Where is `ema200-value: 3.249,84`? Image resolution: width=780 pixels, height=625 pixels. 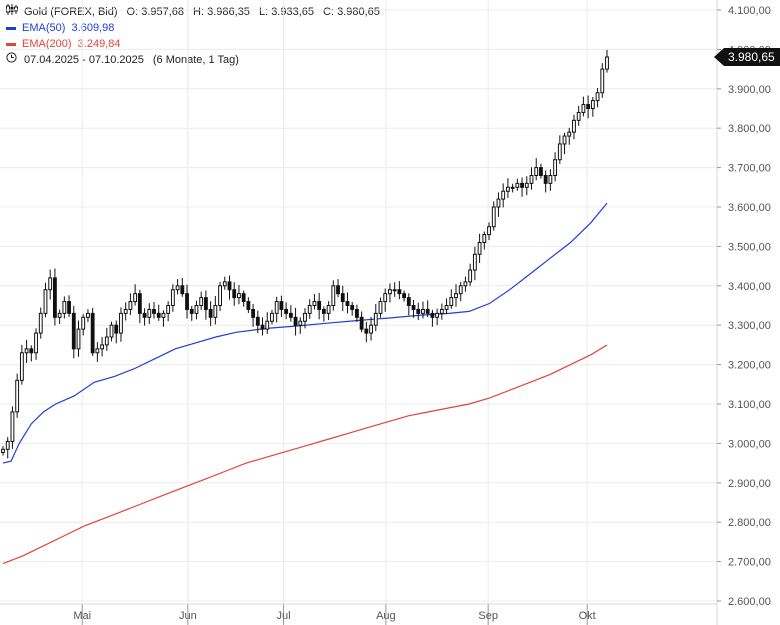
ema200-value: 3.249,84 is located at coordinates (99, 44).